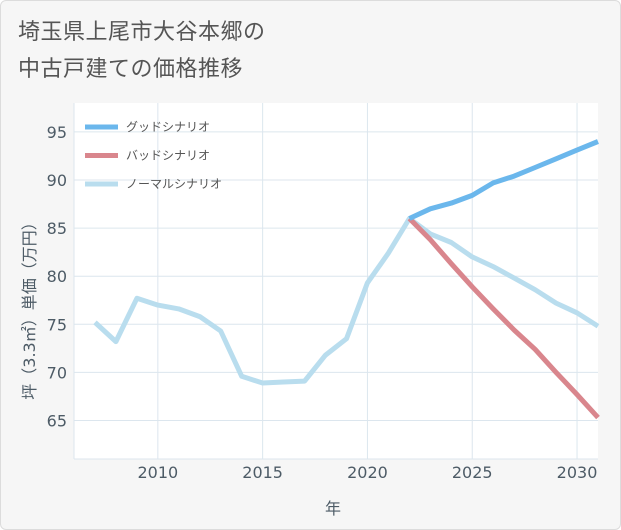 The width and height of the screenshot is (621, 530). I want to click on legend-label-normal: ノーマルシナリオ, so click(174, 184).